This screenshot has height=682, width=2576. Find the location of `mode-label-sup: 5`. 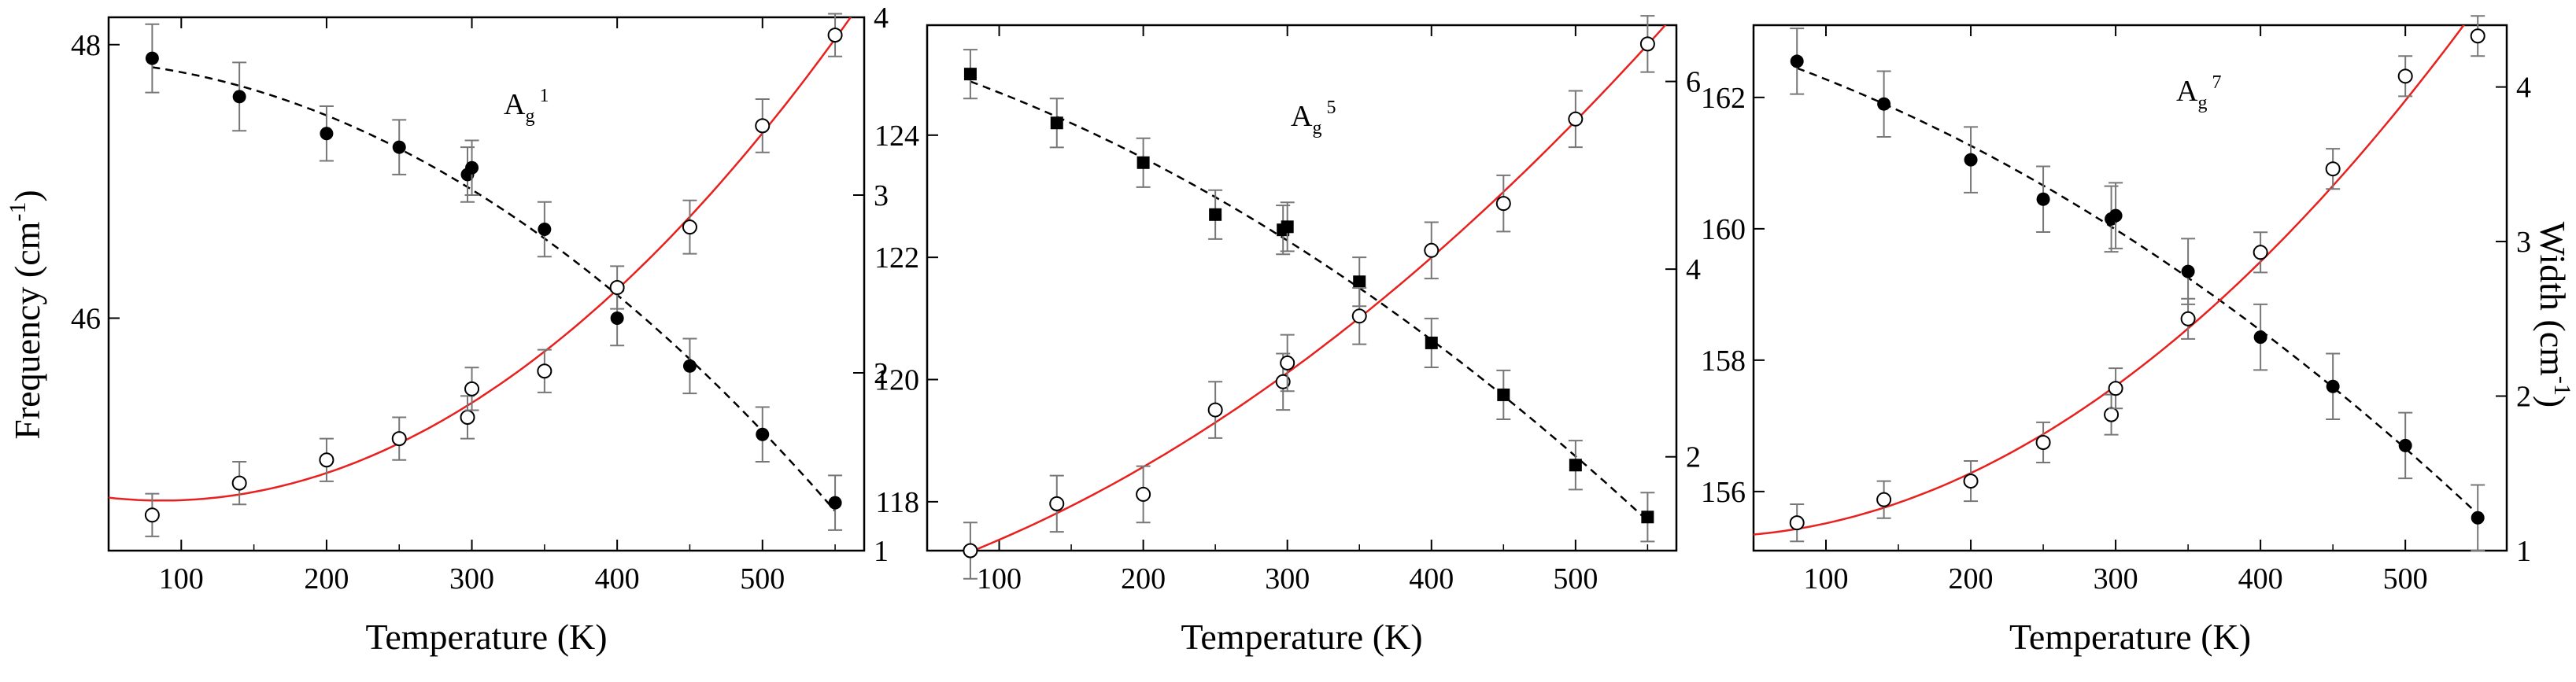

mode-label-sup: 5 is located at coordinates (1331, 108).